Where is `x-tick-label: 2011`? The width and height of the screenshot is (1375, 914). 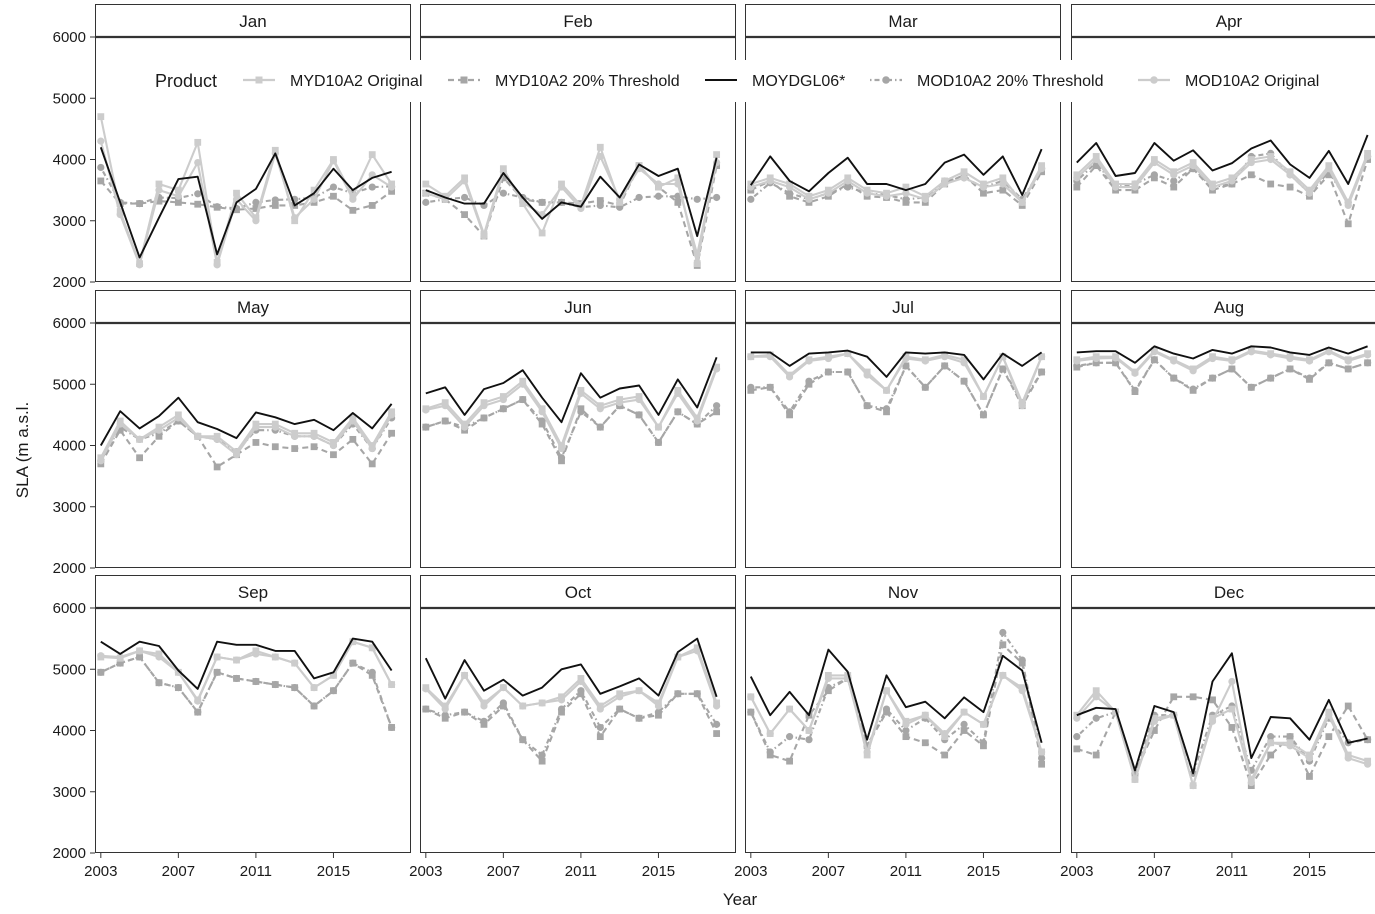 x-tick-label: 2011 is located at coordinates (906, 871).